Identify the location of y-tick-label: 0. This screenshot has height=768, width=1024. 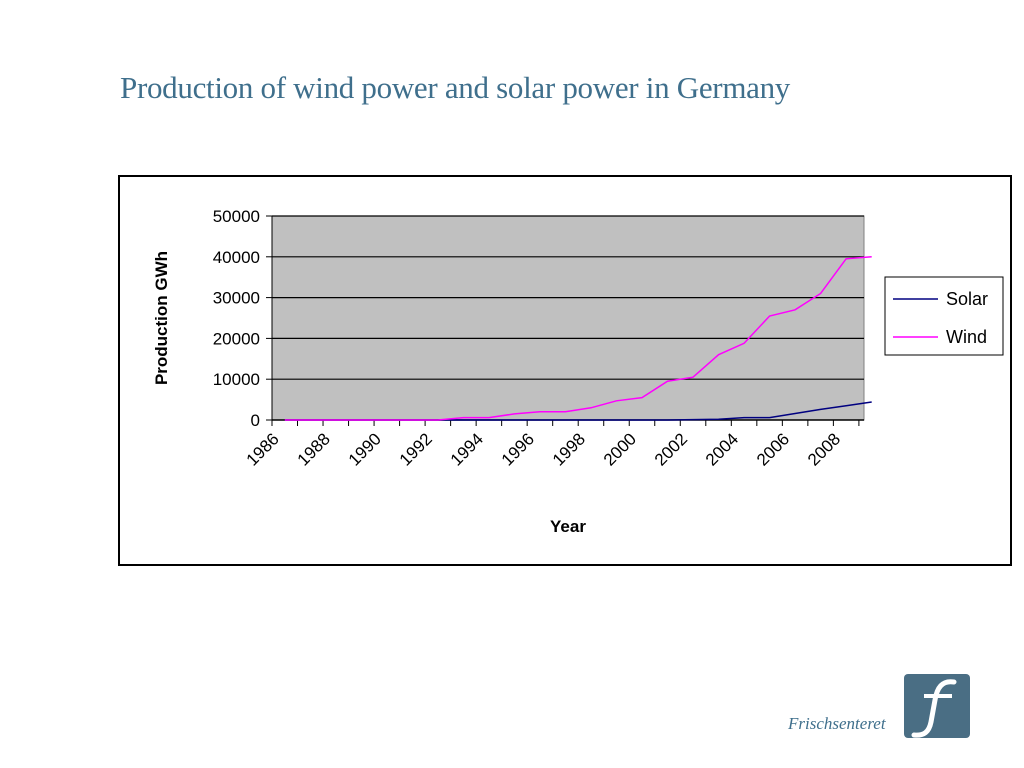
(255, 420).